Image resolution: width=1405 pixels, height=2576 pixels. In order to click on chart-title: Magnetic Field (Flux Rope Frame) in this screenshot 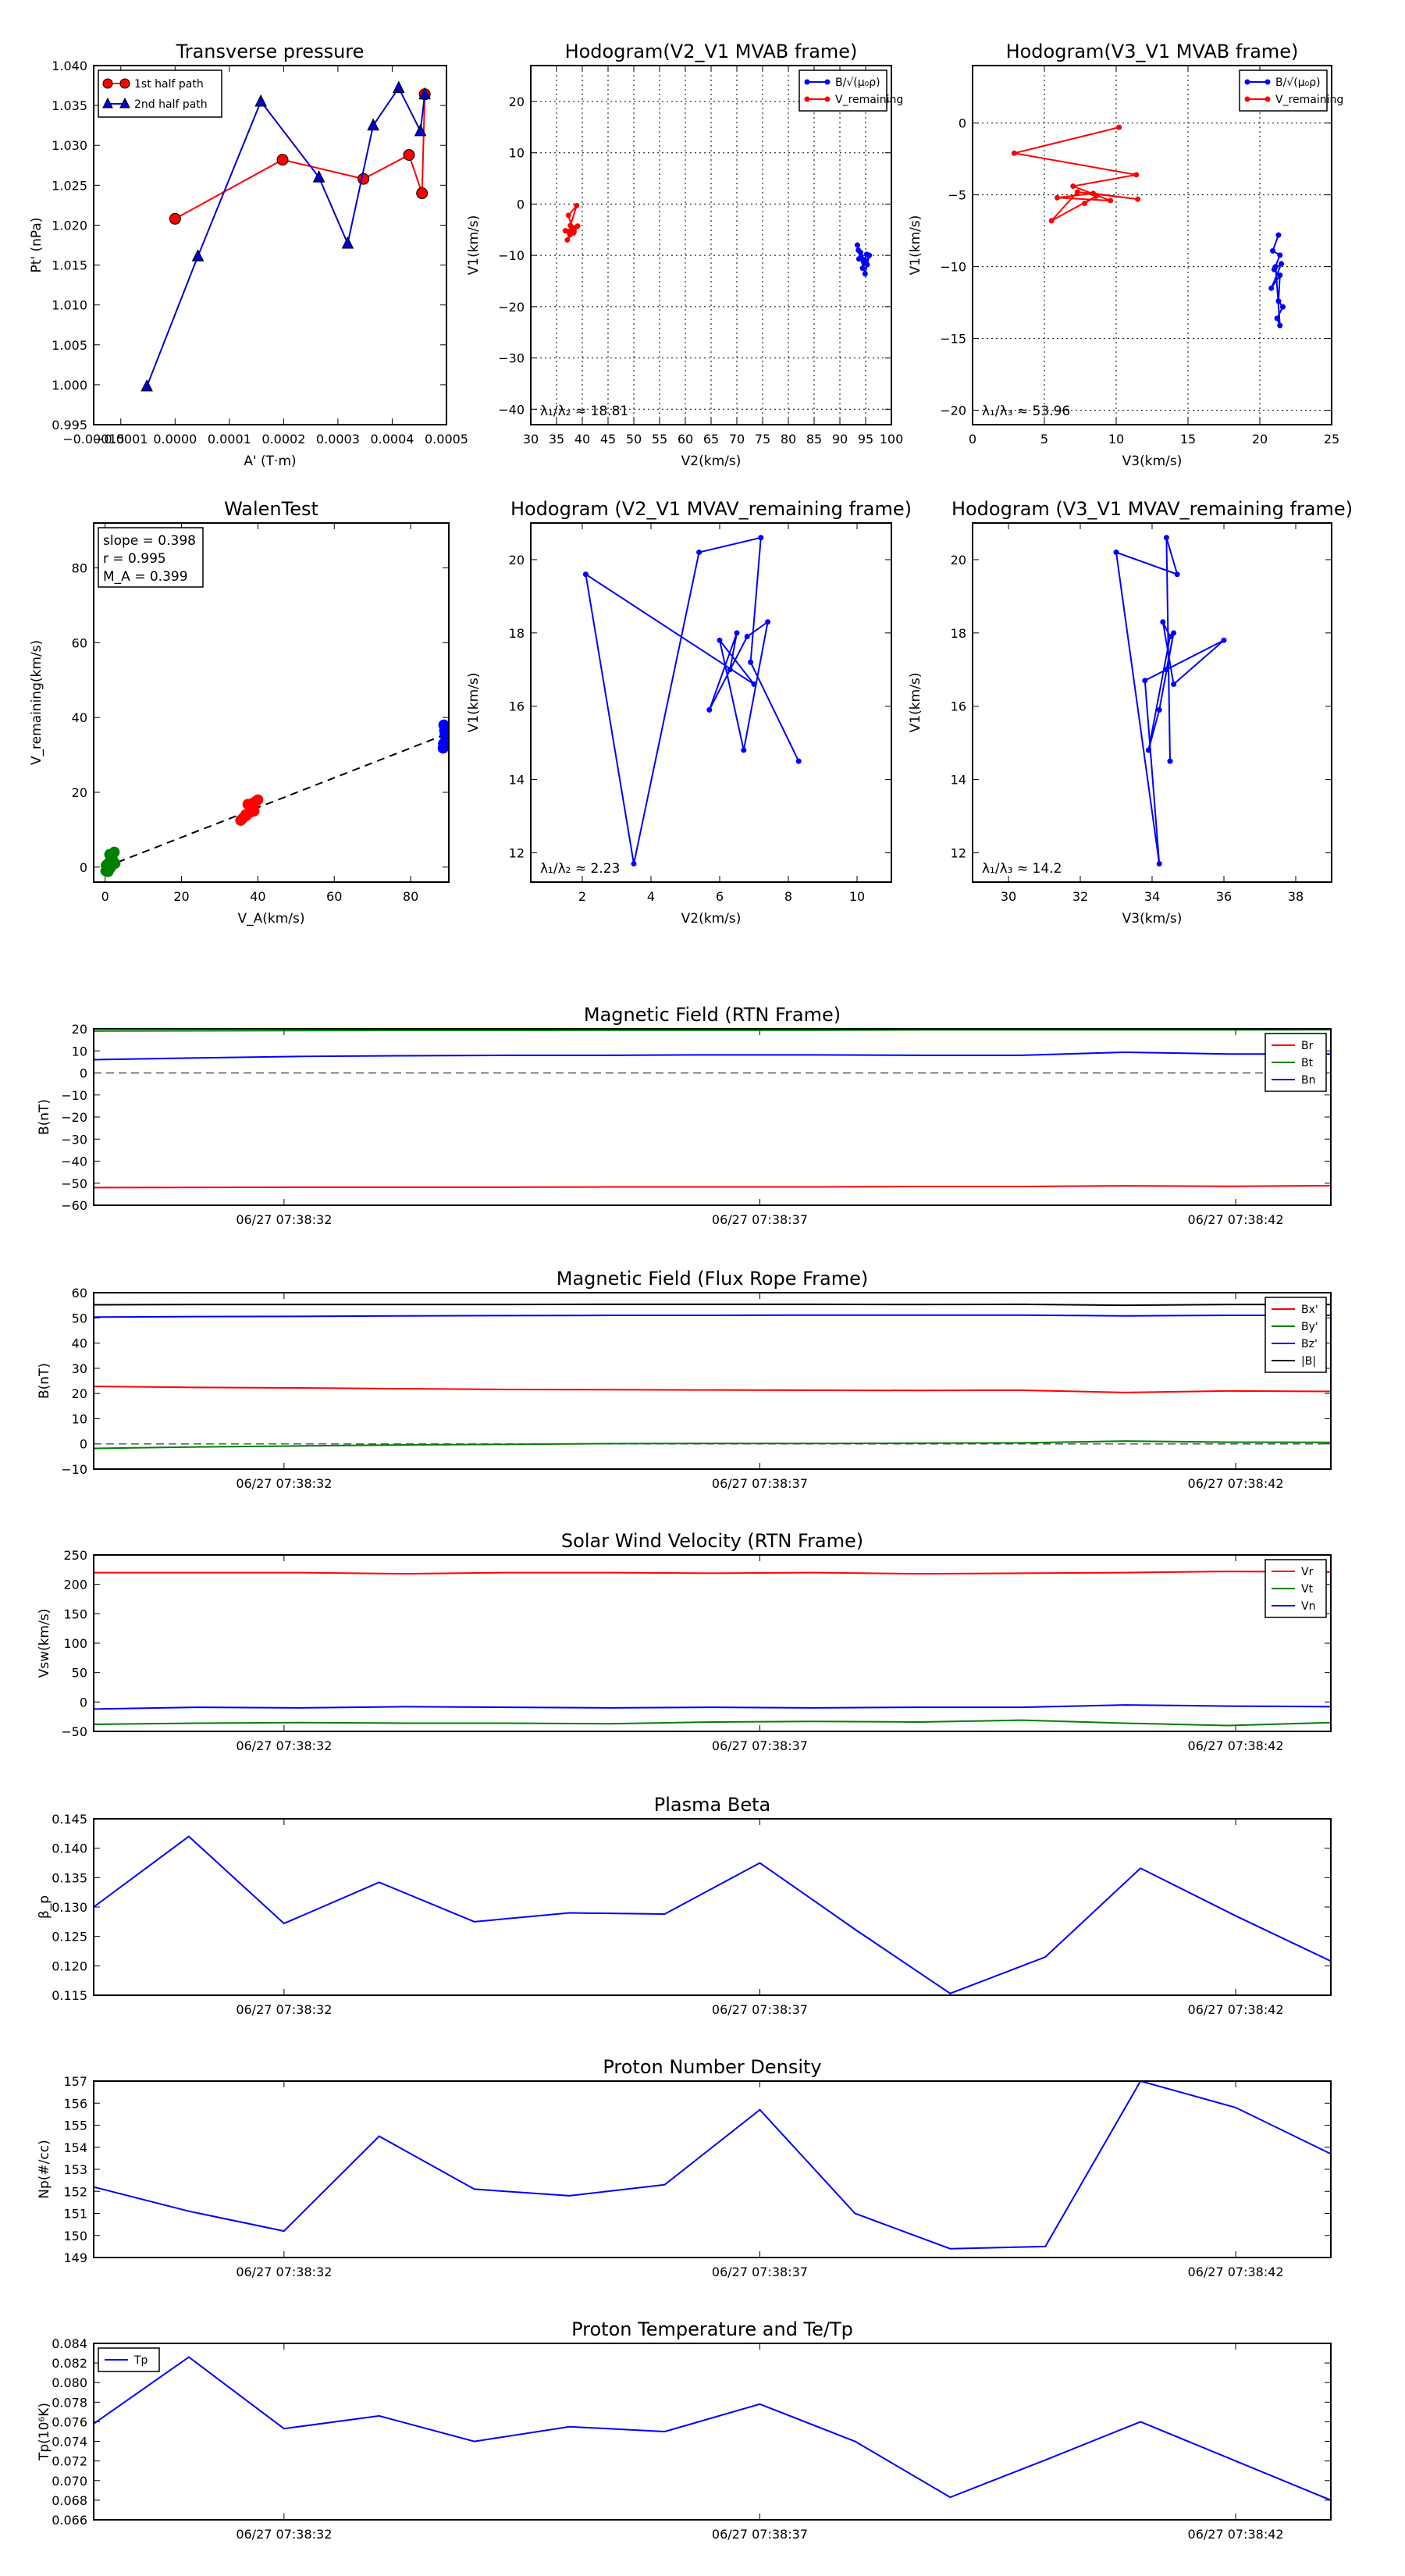, I will do `click(713, 1279)`.